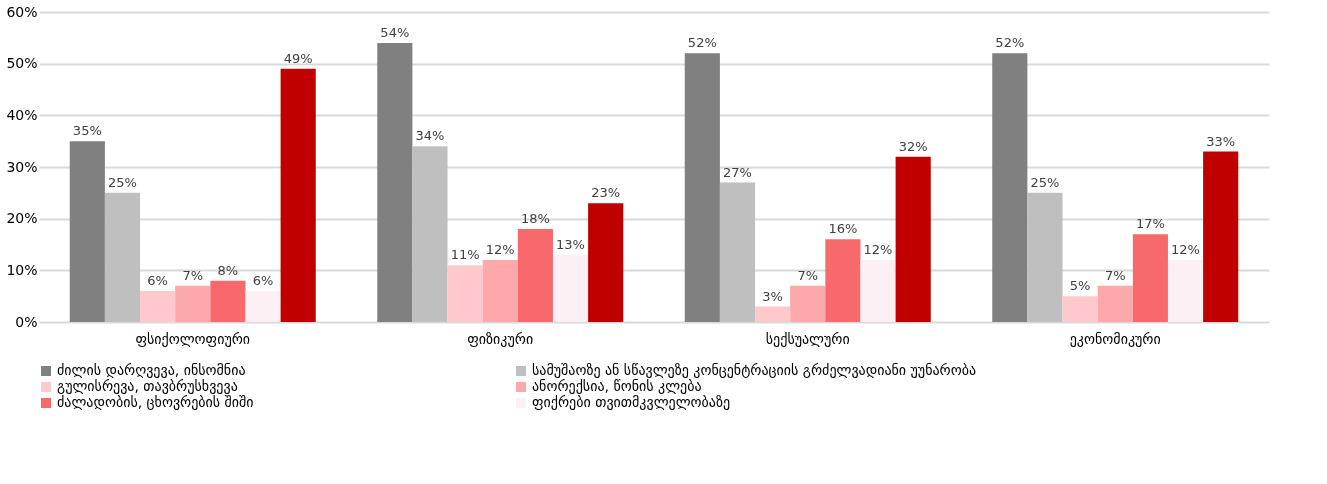  What do you see at coordinates (22, 166) in the screenshot?
I see `y-tick-label: 30%` at bounding box center [22, 166].